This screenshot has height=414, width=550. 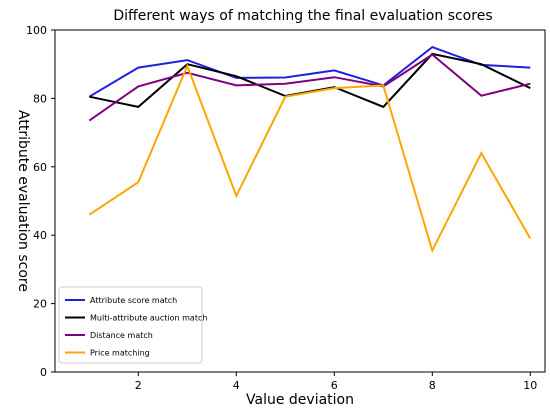 What do you see at coordinates (40, 167) in the screenshot?
I see `y-tick-label: 60` at bounding box center [40, 167].